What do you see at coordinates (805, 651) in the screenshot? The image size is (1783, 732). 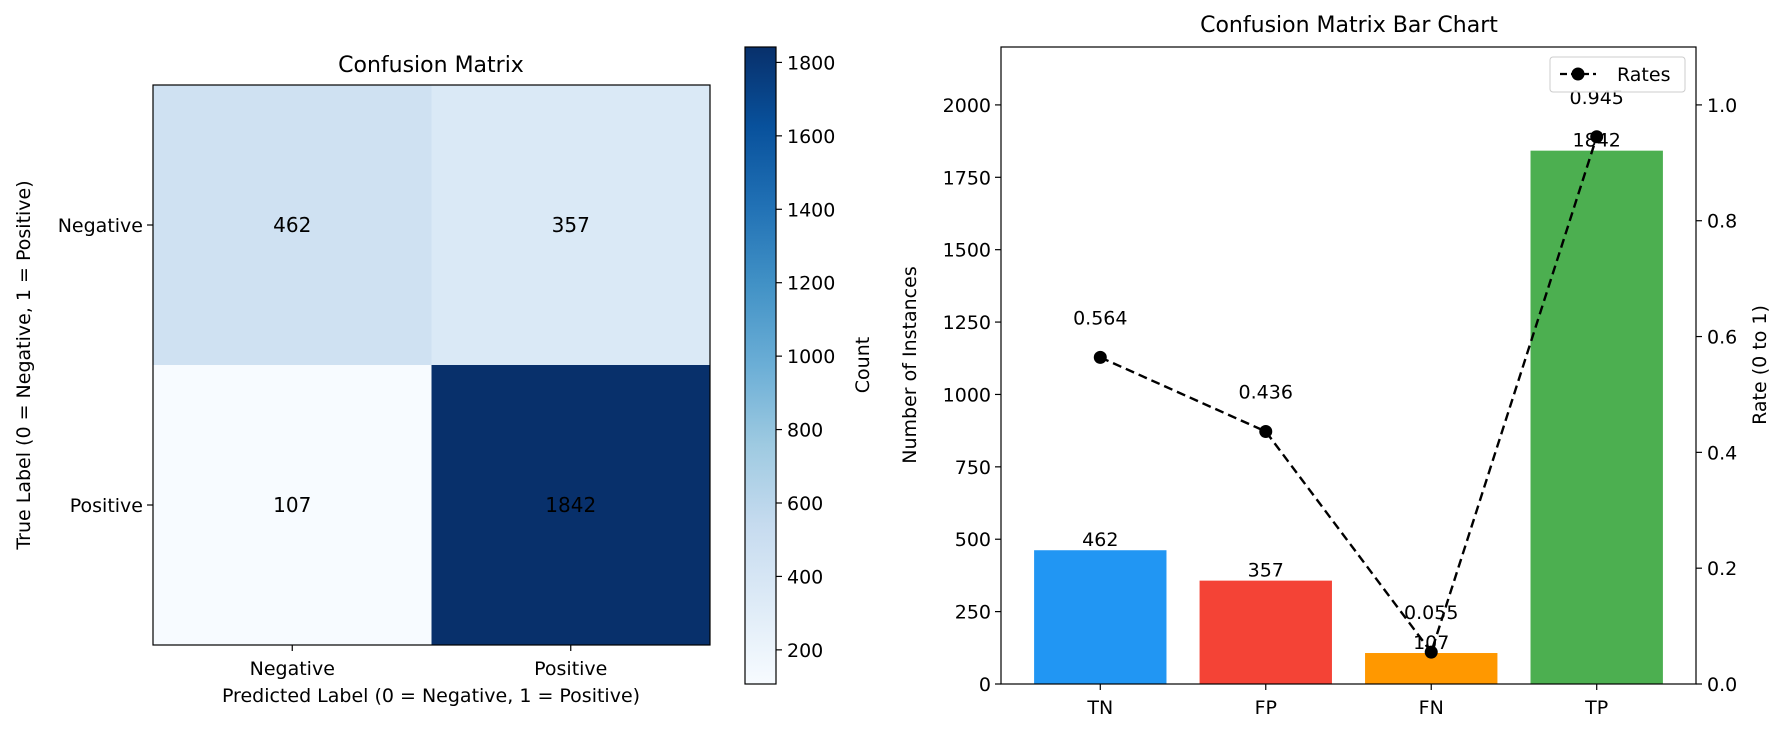 I see `colorbar-tick-label: 200` at bounding box center [805, 651].